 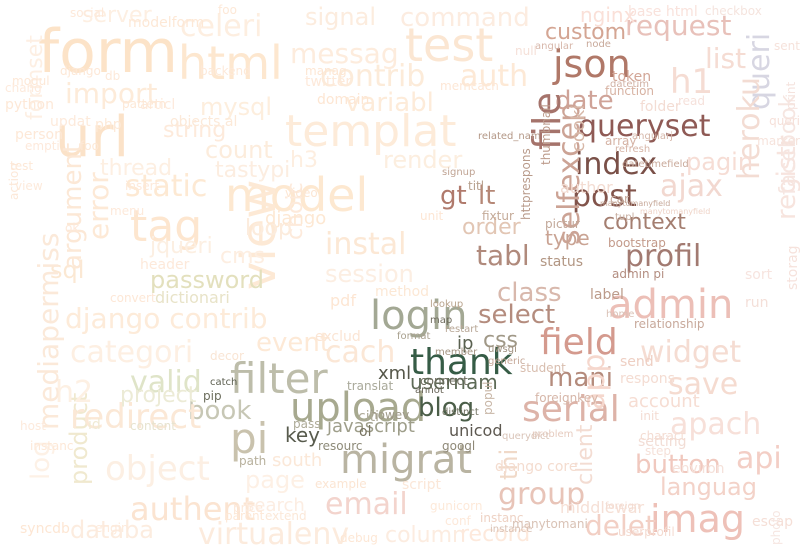 I want to click on cloud-word: signup, so click(x=459, y=172).